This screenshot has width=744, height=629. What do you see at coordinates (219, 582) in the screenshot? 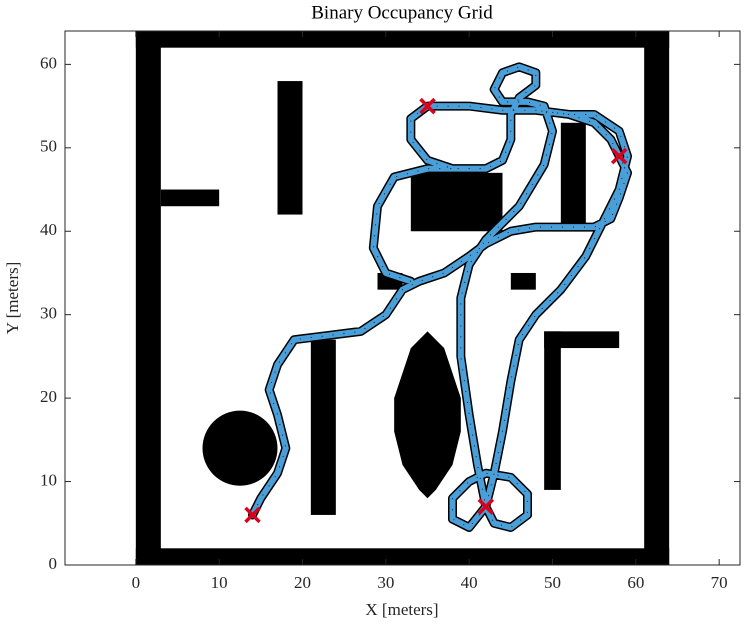
I see `x-tick-label: 10` at bounding box center [219, 582].